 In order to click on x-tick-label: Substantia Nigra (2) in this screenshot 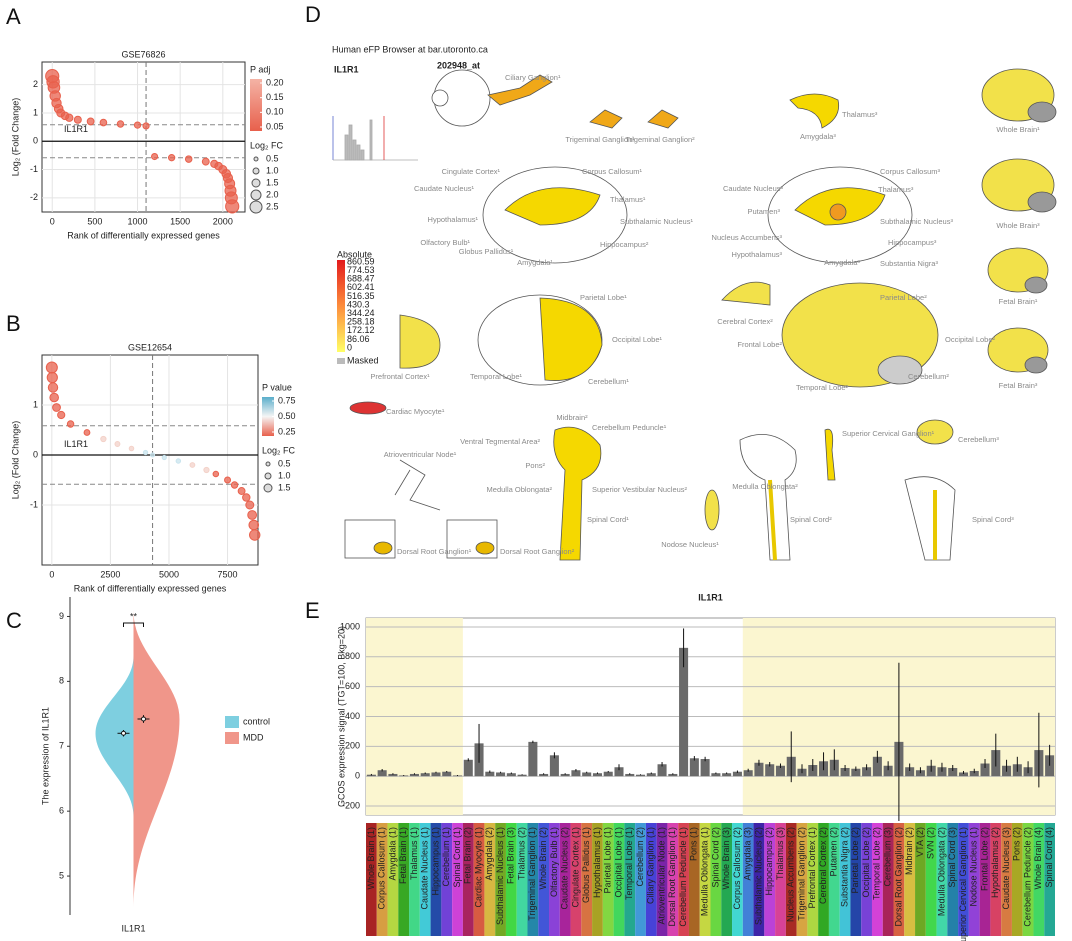, I will do `click(844, 867)`.